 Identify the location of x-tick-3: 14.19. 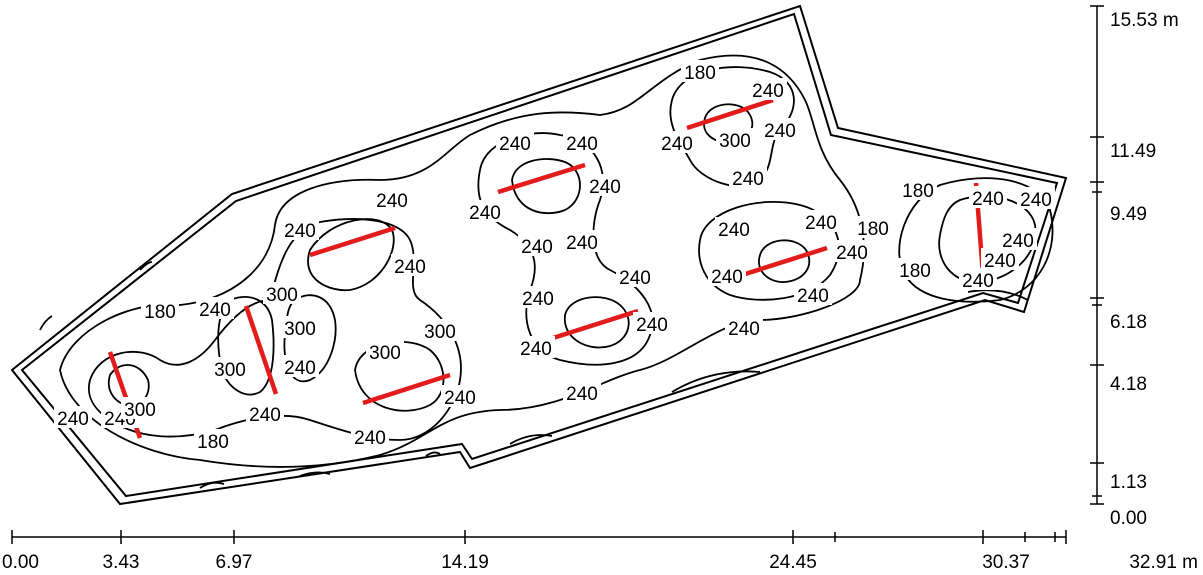
(465, 562).